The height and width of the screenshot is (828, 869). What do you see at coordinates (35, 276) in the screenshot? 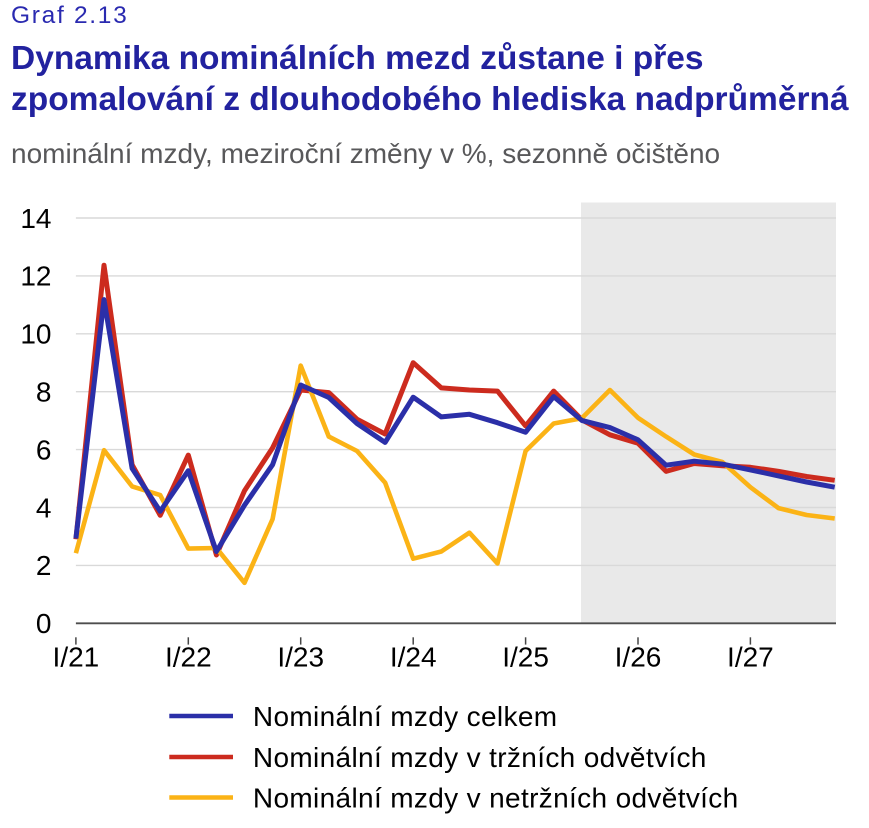
I see `svg-text: 12` at bounding box center [35, 276].